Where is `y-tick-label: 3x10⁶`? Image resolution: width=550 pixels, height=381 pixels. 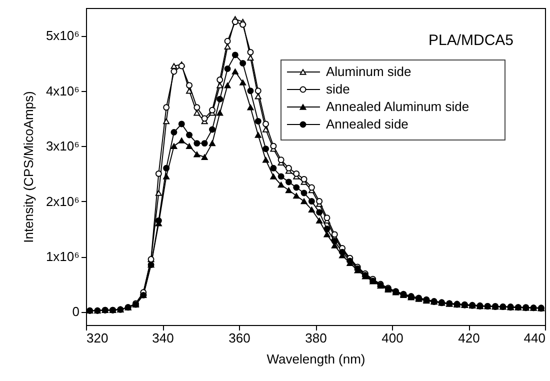 y-tick-label: 3x10⁶ is located at coordinates (63, 146).